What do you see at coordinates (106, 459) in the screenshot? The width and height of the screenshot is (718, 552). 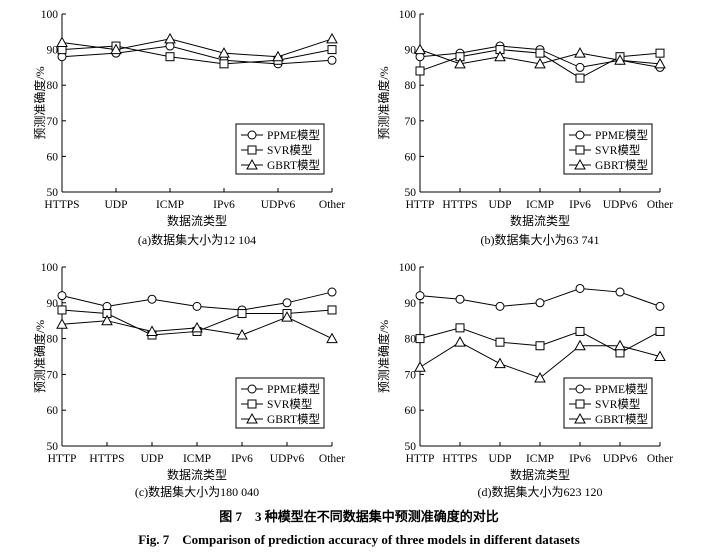 I see `x-category-label-c: HTTPS` at bounding box center [106, 459].